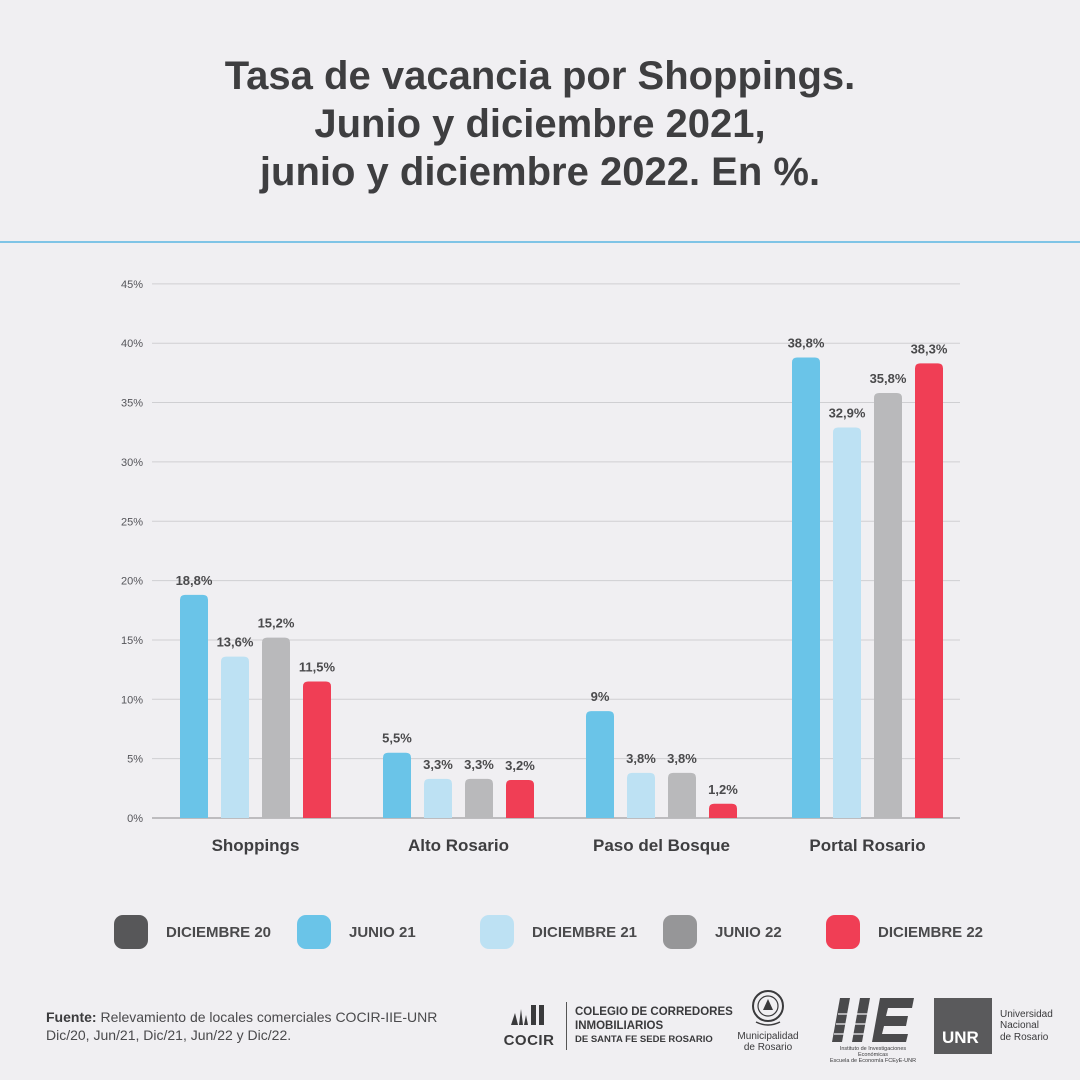  Describe the element at coordinates (661, 845) in the screenshot. I see `x-category-label: Paso del Bosque` at that location.